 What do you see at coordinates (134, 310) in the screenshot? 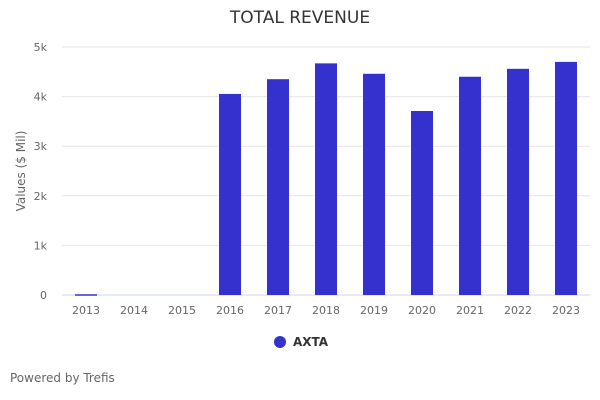
I see `x-tick-label: 2014` at bounding box center [134, 310].